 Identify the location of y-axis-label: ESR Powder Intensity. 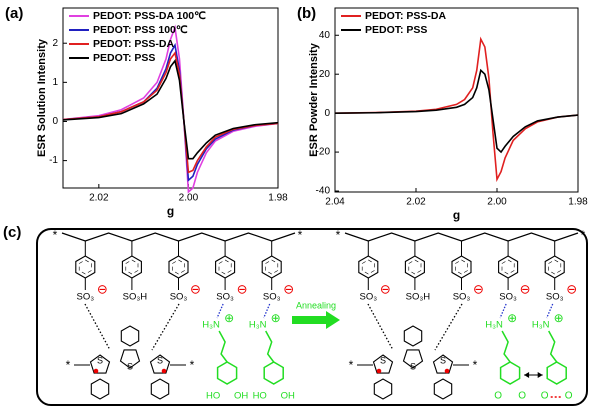
(314, 99).